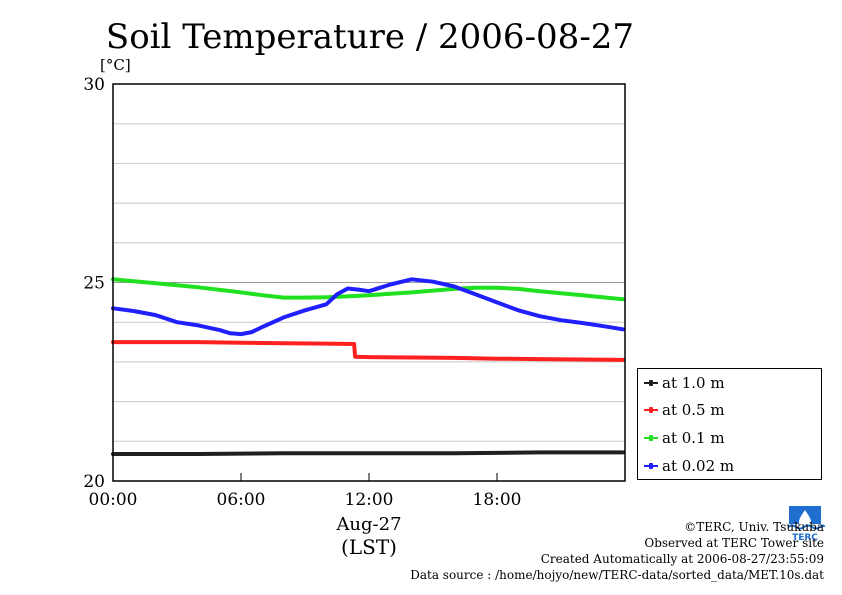  I want to click on copyright-text: ©TERC, Univ. Tsukuba, so click(754, 527).